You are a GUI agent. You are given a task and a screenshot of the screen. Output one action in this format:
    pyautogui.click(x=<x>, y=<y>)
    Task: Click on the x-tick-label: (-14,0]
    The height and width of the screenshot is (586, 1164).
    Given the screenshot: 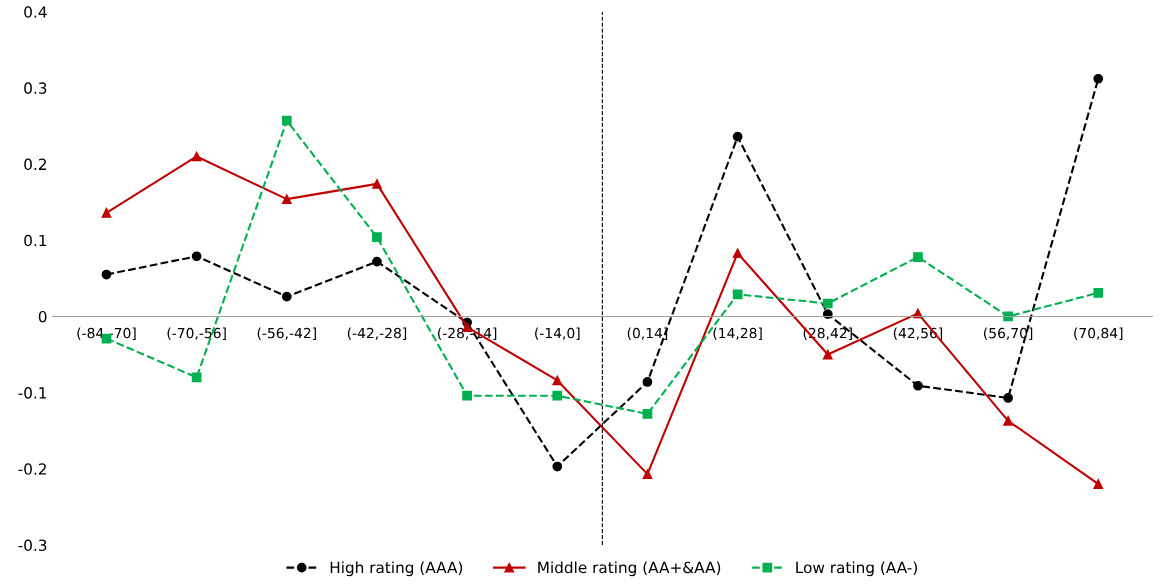 What is the action you would take?
    pyautogui.click(x=557, y=333)
    